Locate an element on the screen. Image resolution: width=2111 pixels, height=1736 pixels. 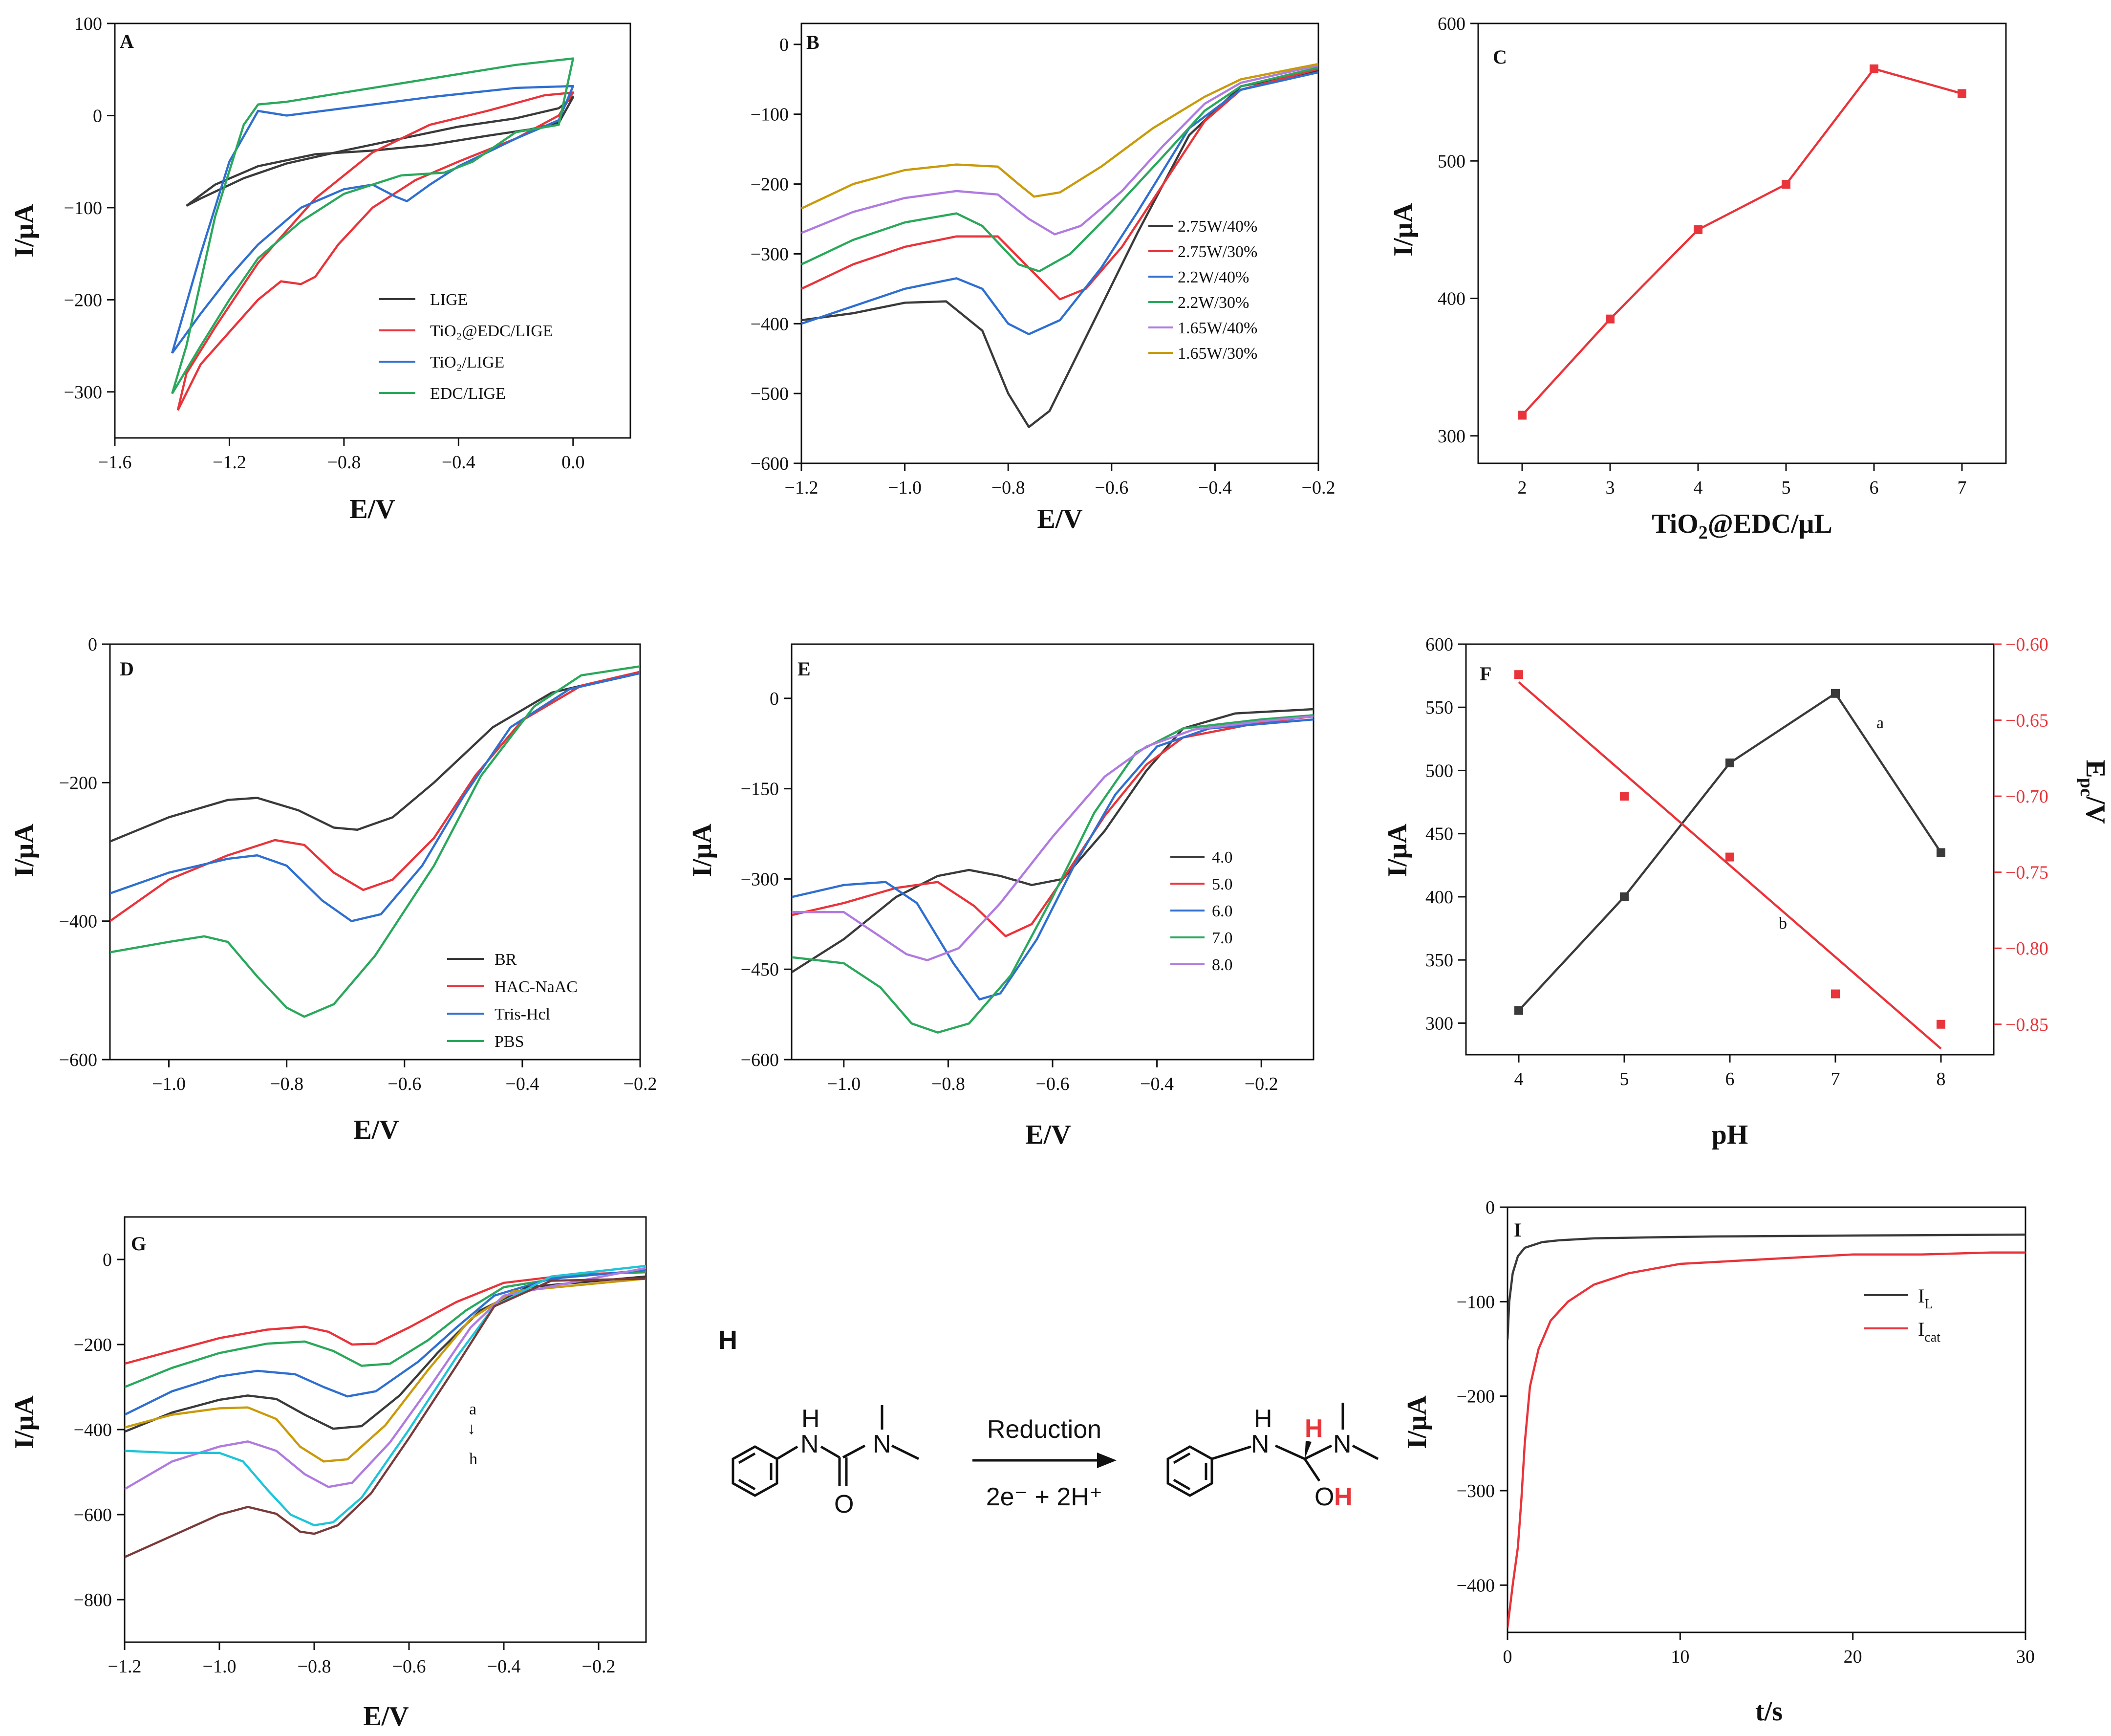
series-line-c is located at coordinates (386, 1342).